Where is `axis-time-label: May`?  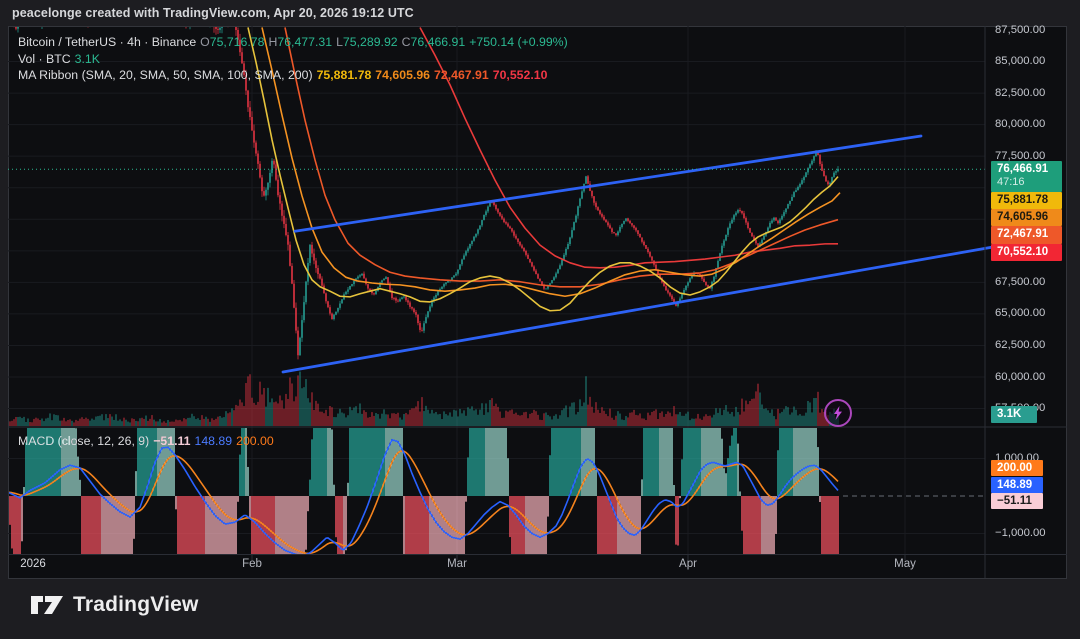 axis-time-label: May is located at coordinates (905, 564).